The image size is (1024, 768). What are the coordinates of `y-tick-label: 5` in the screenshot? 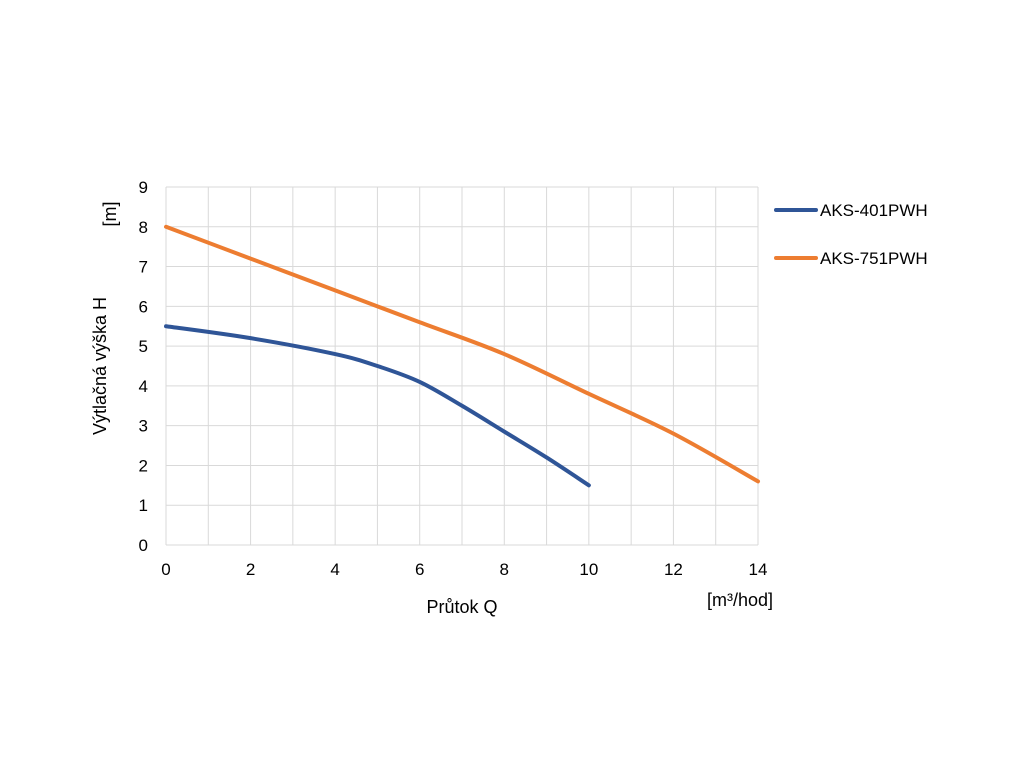 It's located at (143, 346).